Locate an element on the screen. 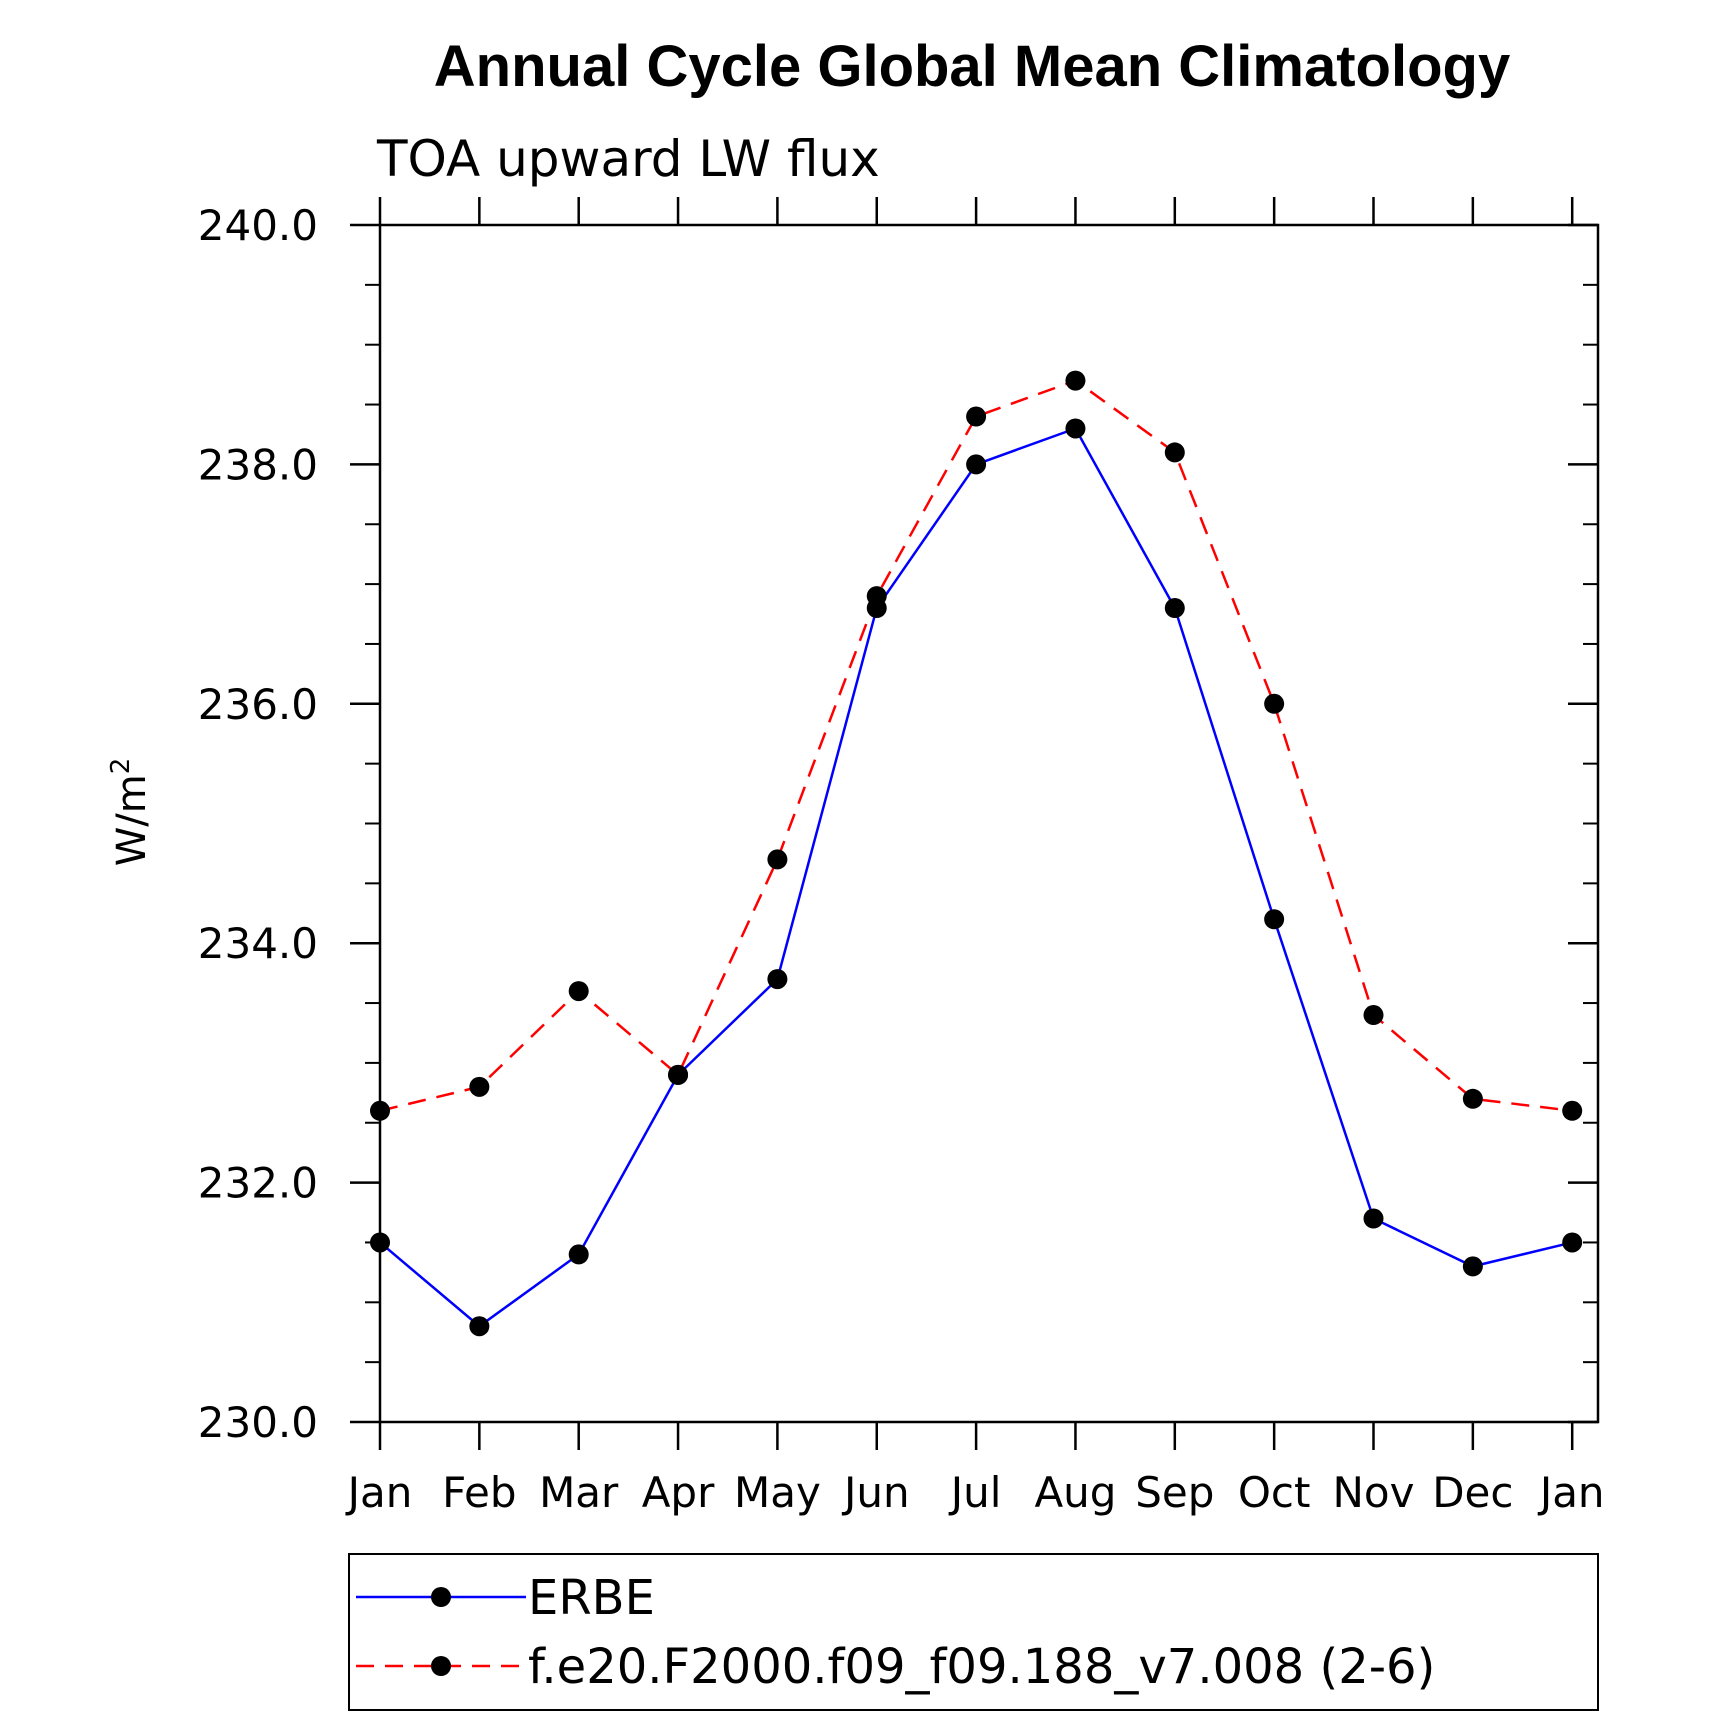 This screenshot has height=1718, width=1710. legend-label-0: ERBE is located at coordinates (591, 1598).